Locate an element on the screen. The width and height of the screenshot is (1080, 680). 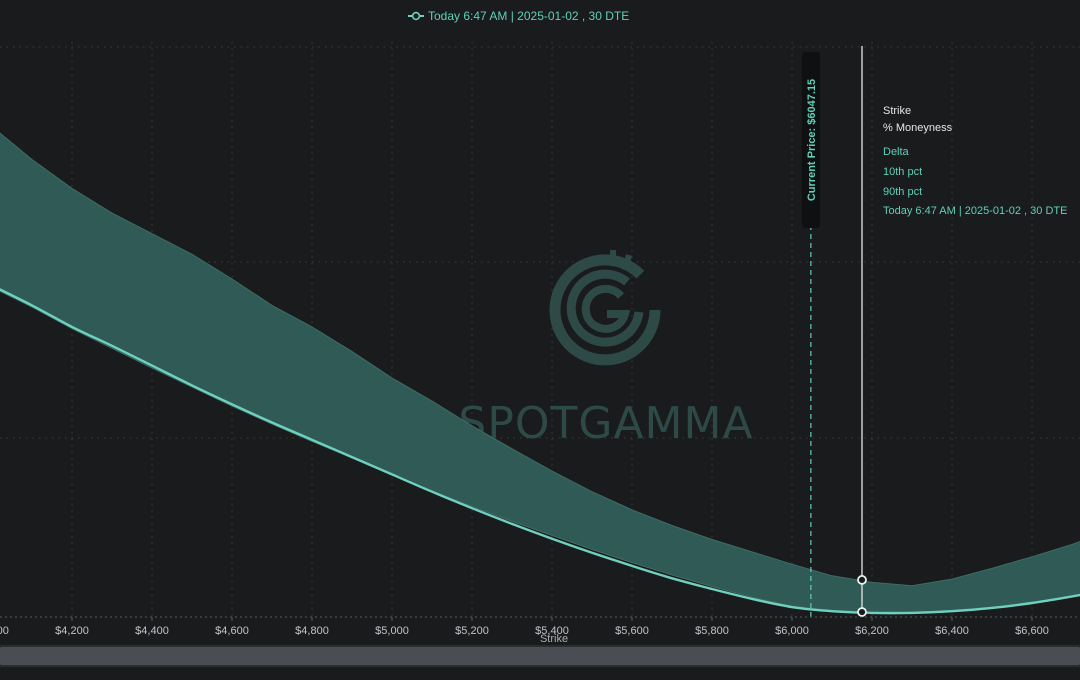
range-scrollbar is located at coordinates (540, 656).